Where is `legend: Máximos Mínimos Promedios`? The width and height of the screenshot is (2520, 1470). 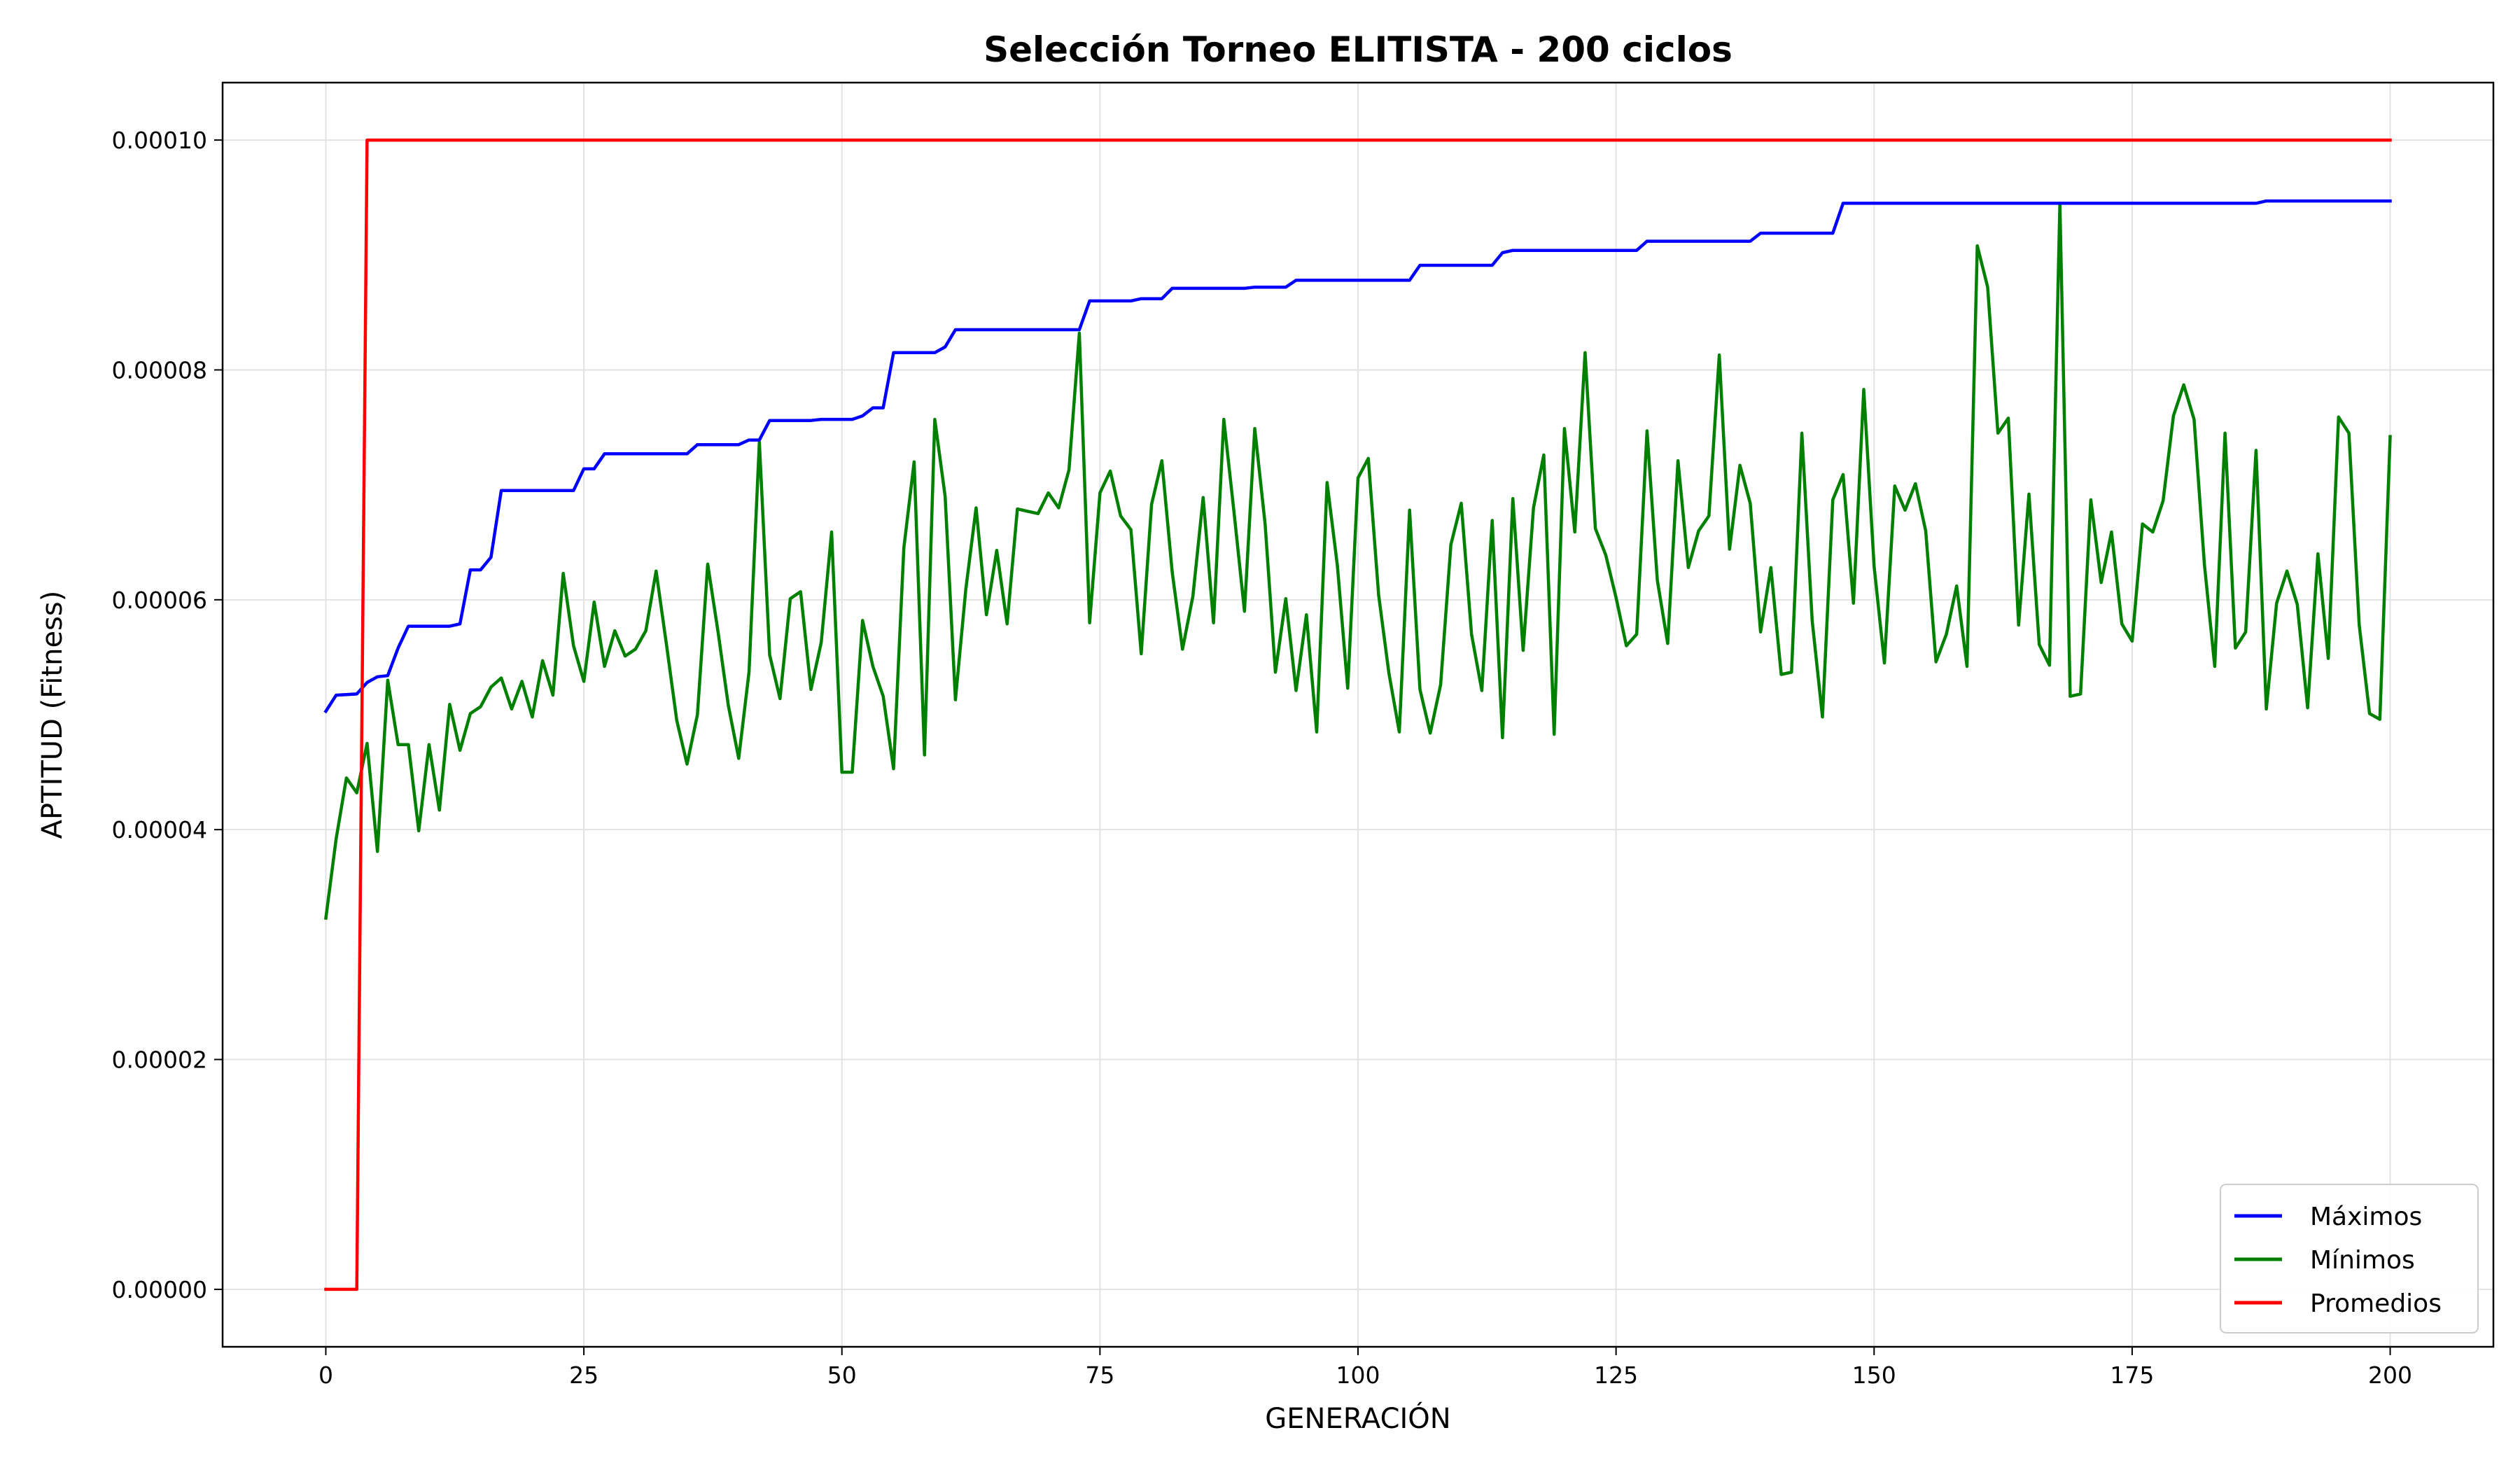
legend: Máximos Mínimos Promedios is located at coordinates (2349, 1259).